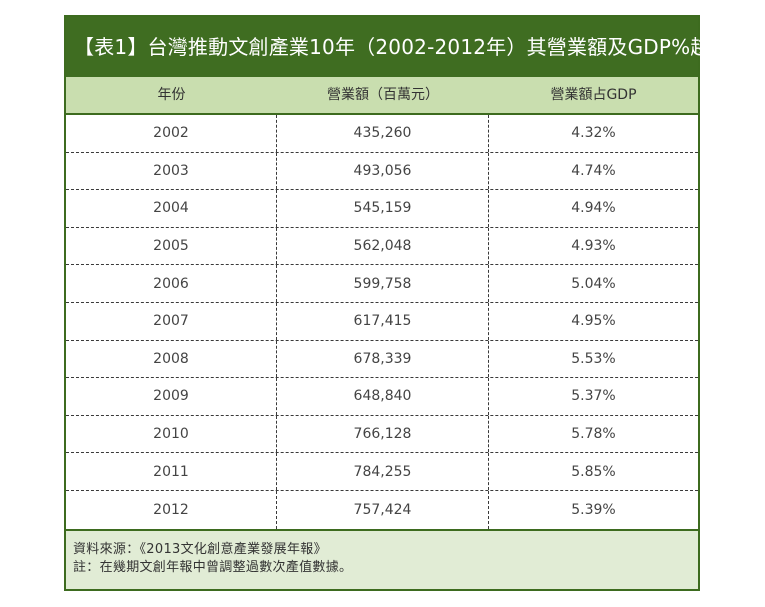 The height and width of the screenshot is (607, 765). I want to click on table-row: 2010 766,128 5.78%, so click(382, 434).